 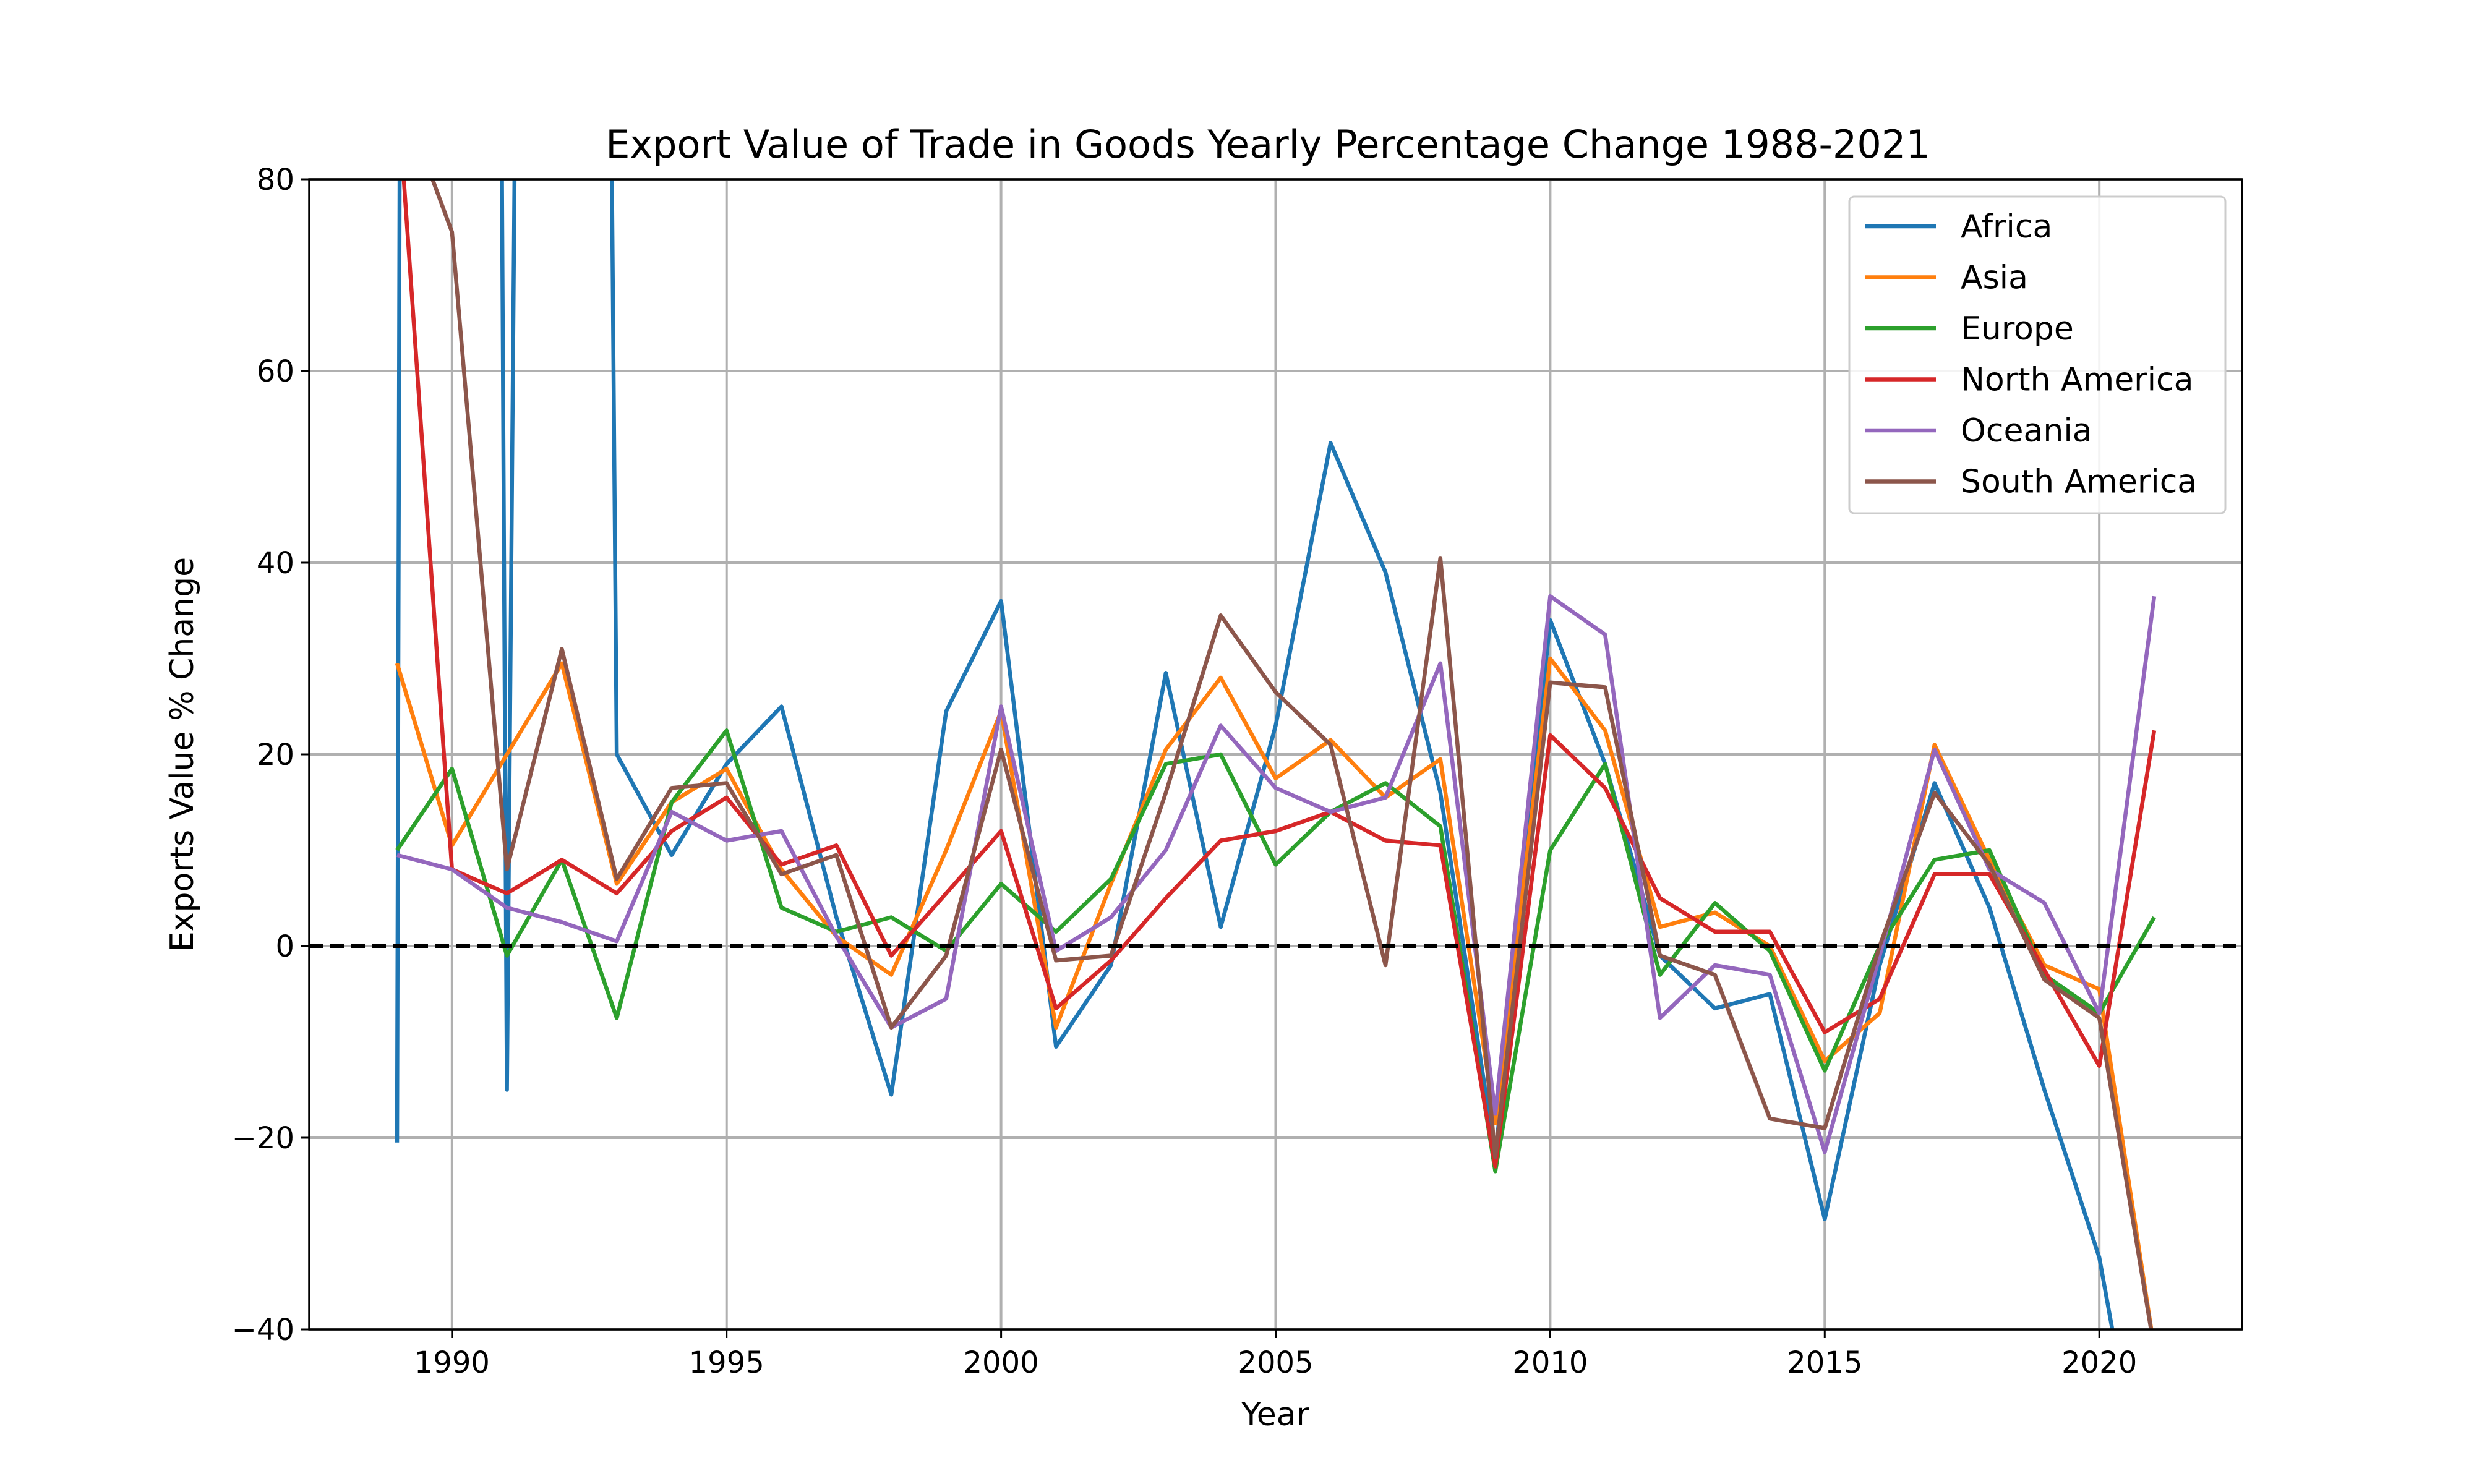 What do you see at coordinates (275, 755) in the screenshot?
I see `y-tick-label: 20` at bounding box center [275, 755].